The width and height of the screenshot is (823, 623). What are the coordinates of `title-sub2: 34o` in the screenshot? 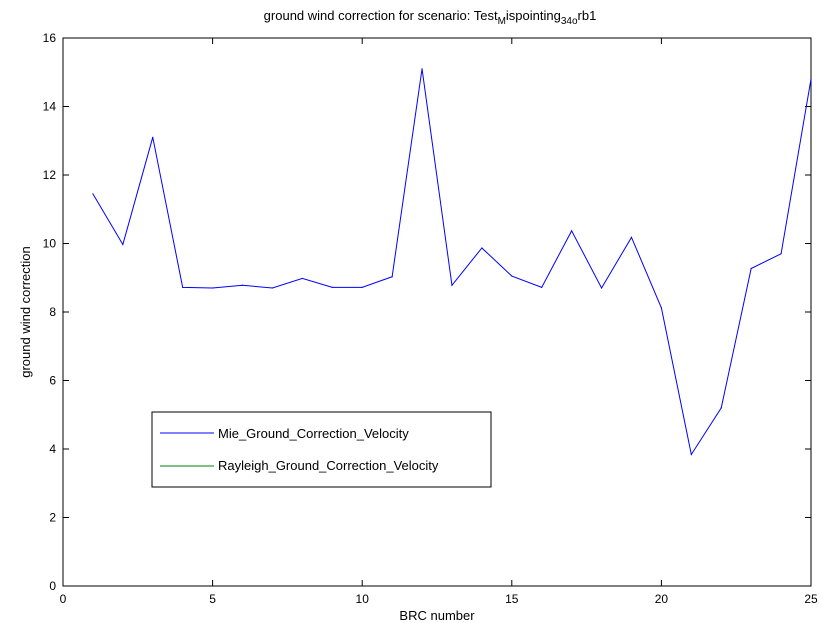 It's located at (569, 21).